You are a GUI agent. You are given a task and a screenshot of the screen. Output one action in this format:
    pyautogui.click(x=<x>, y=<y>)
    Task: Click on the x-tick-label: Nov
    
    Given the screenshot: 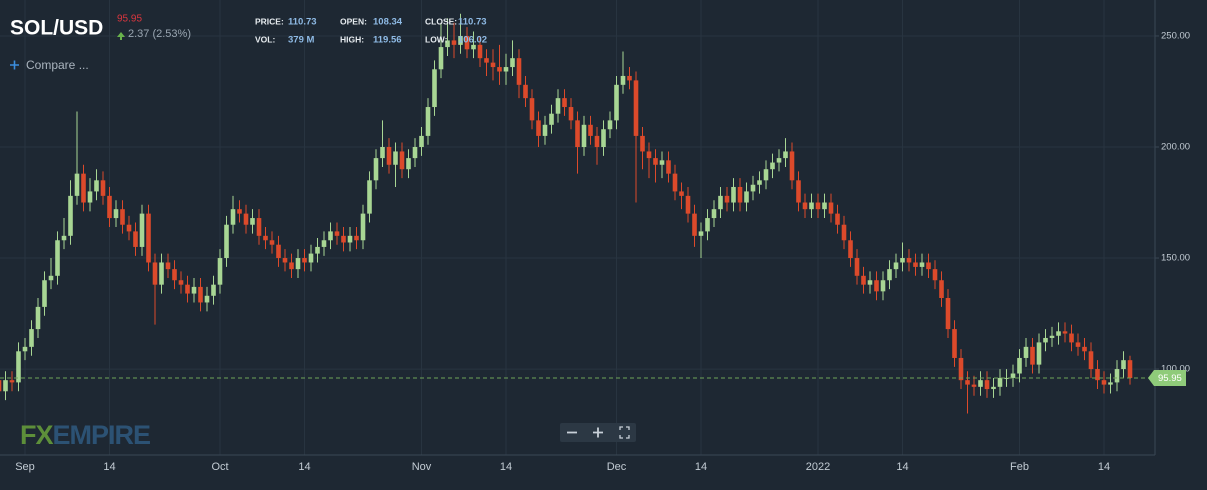 What is the action you would take?
    pyautogui.click(x=422, y=467)
    